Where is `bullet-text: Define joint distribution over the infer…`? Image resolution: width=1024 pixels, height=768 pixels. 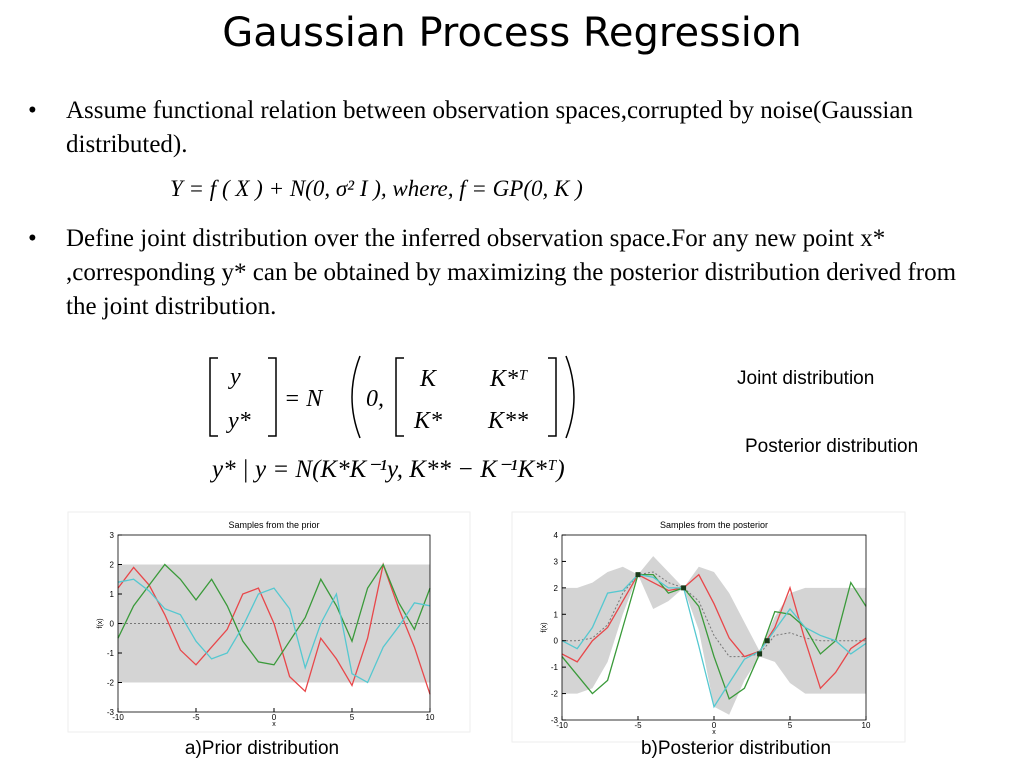
bullet-text: Define joint distribution over the infer… is located at coordinates (497, 273).